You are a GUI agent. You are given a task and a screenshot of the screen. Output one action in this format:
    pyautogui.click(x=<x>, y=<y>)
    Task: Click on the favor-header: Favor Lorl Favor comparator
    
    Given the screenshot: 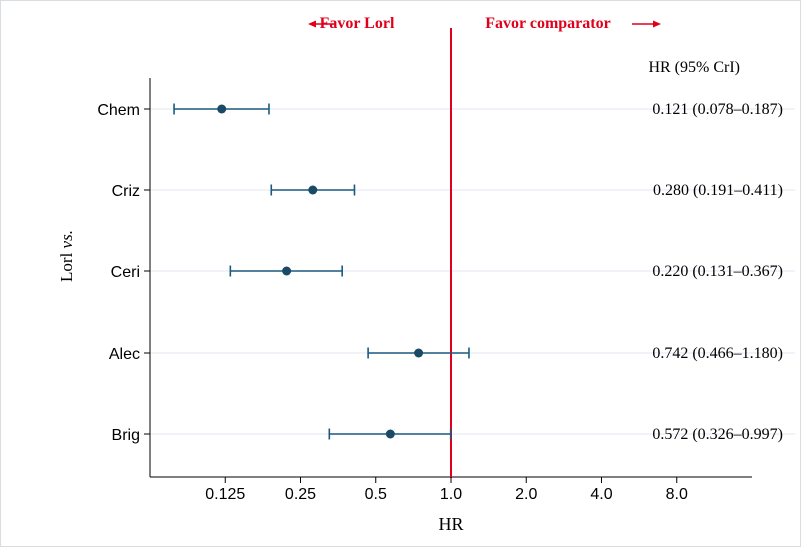 What is the action you would take?
    pyautogui.click(x=484, y=23)
    